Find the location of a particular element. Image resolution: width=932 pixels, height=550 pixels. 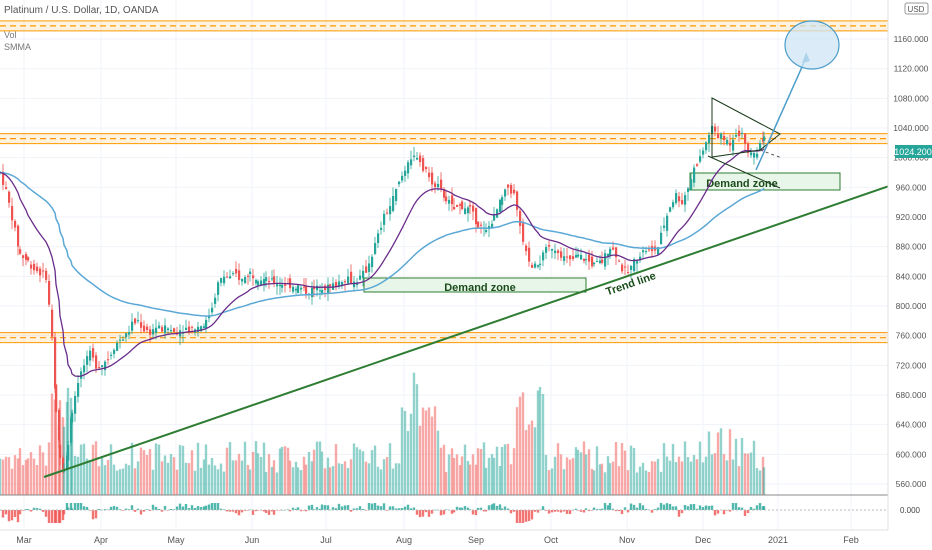

volume-indicator-label: Vol is located at coordinates (10, 35).